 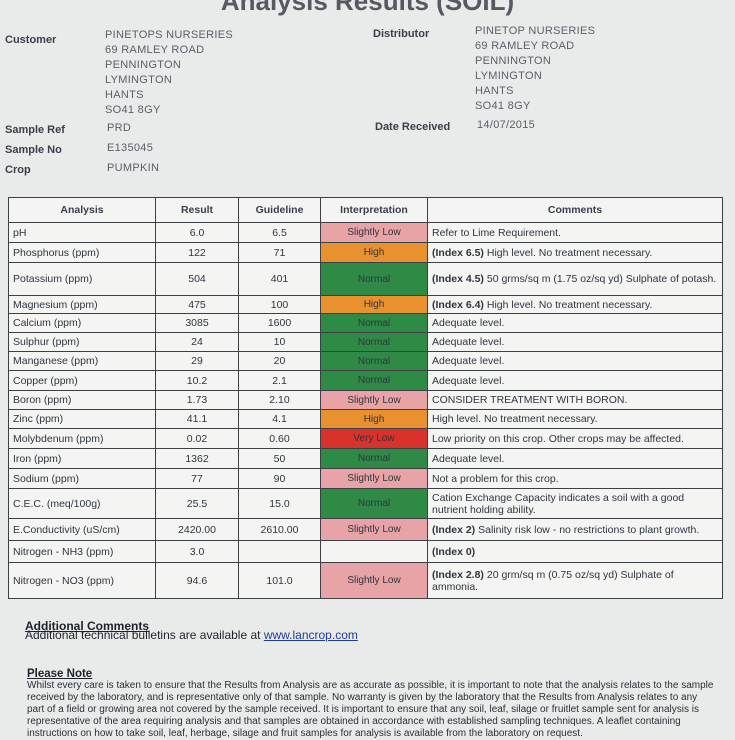 I want to click on guideline: 2.1, so click(x=279, y=380).